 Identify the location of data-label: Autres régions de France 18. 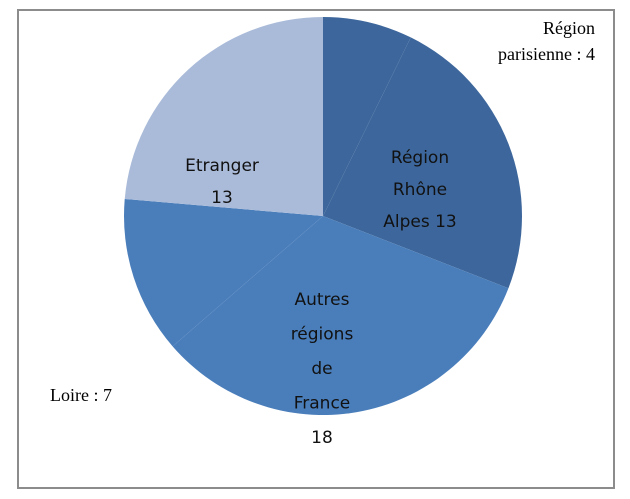
(322, 369).